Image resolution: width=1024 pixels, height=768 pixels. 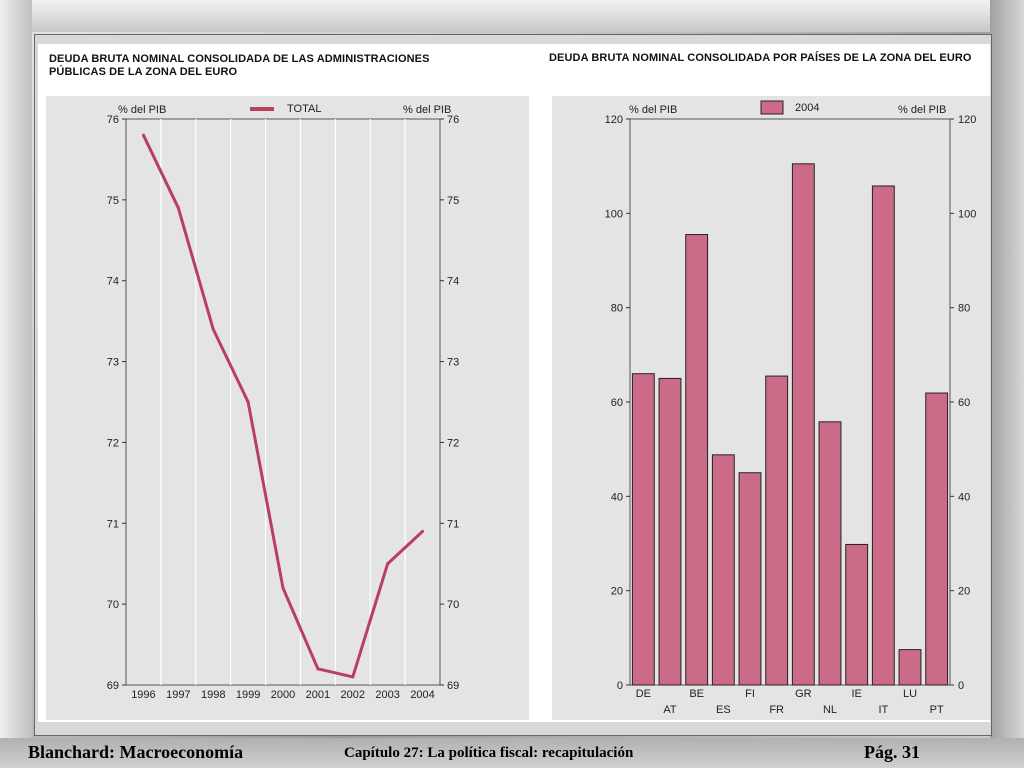 What do you see at coordinates (964, 309) in the screenshot?
I see `bar-ytick-label-right: 80` at bounding box center [964, 309].